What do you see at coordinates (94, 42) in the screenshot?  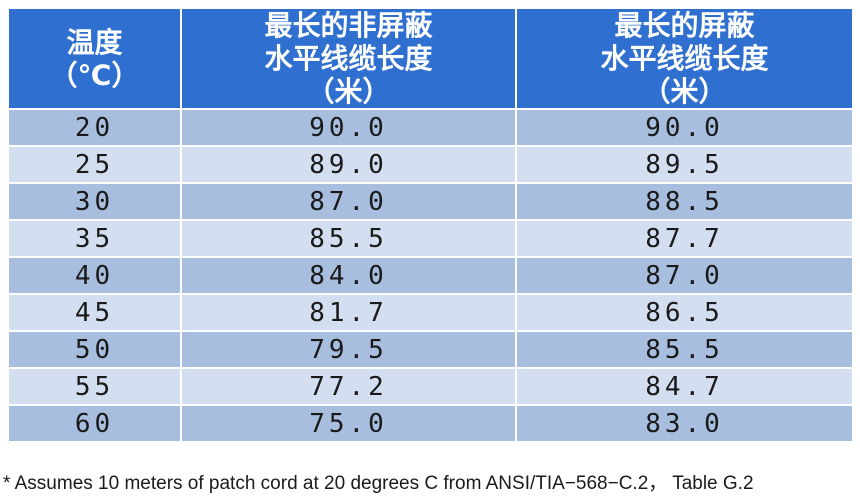 I see `header-line: 温度` at bounding box center [94, 42].